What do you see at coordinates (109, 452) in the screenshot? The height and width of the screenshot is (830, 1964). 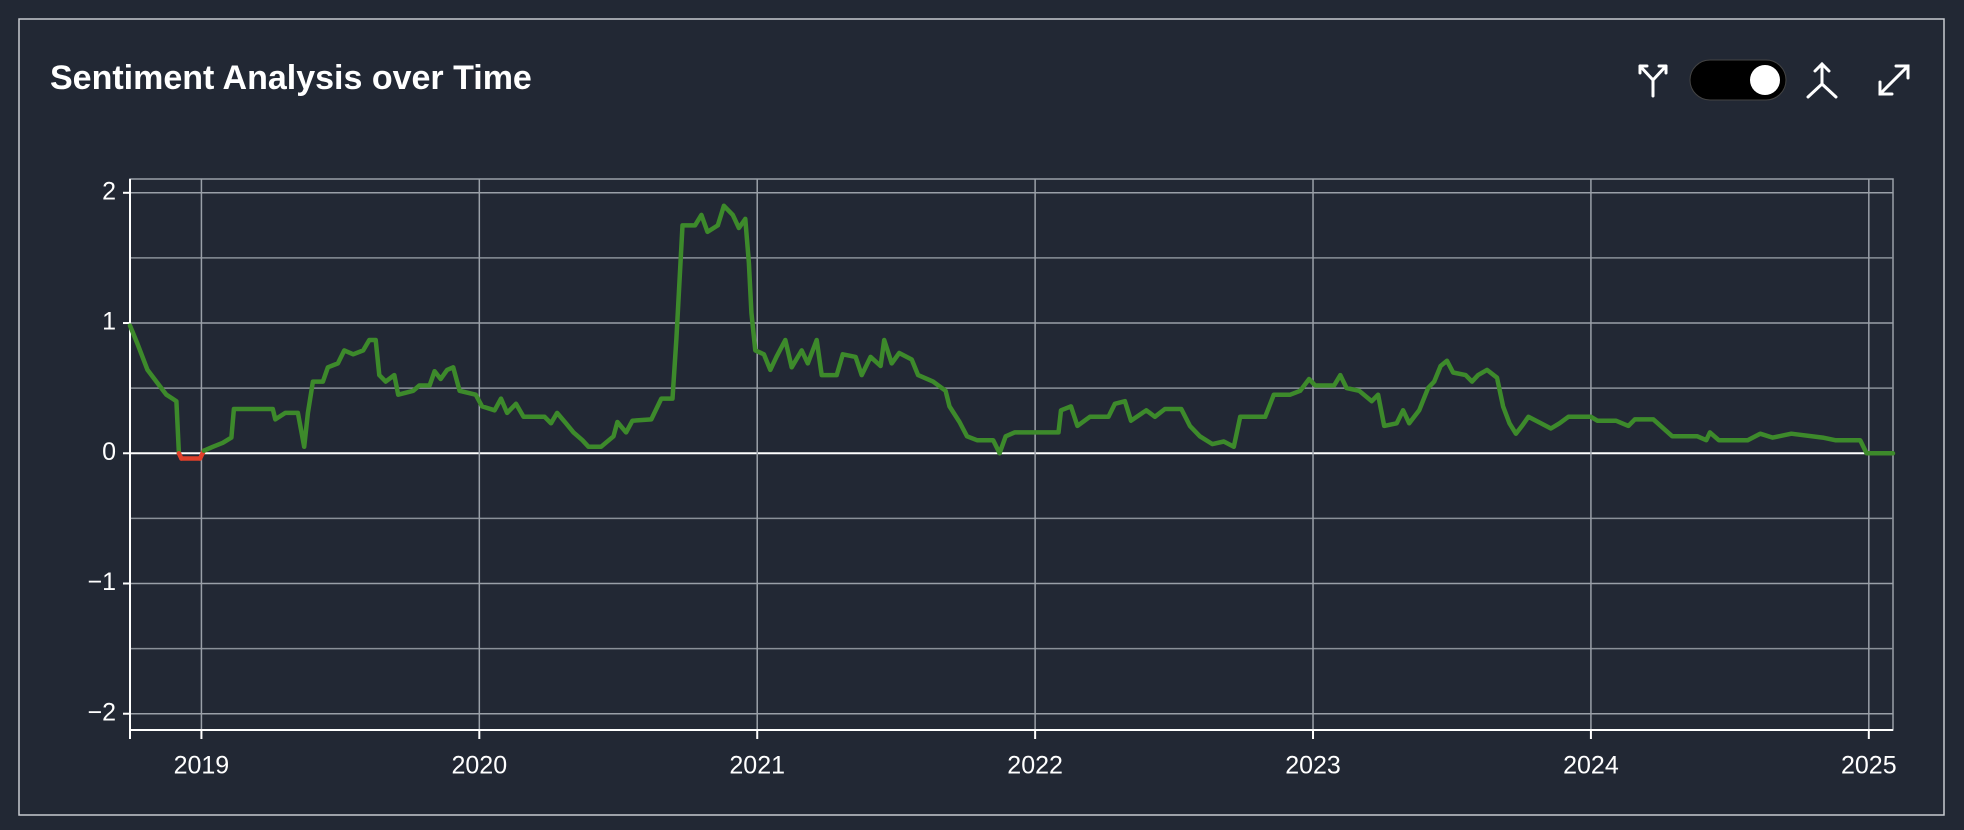 I see `y-tick-label: 0` at bounding box center [109, 452].